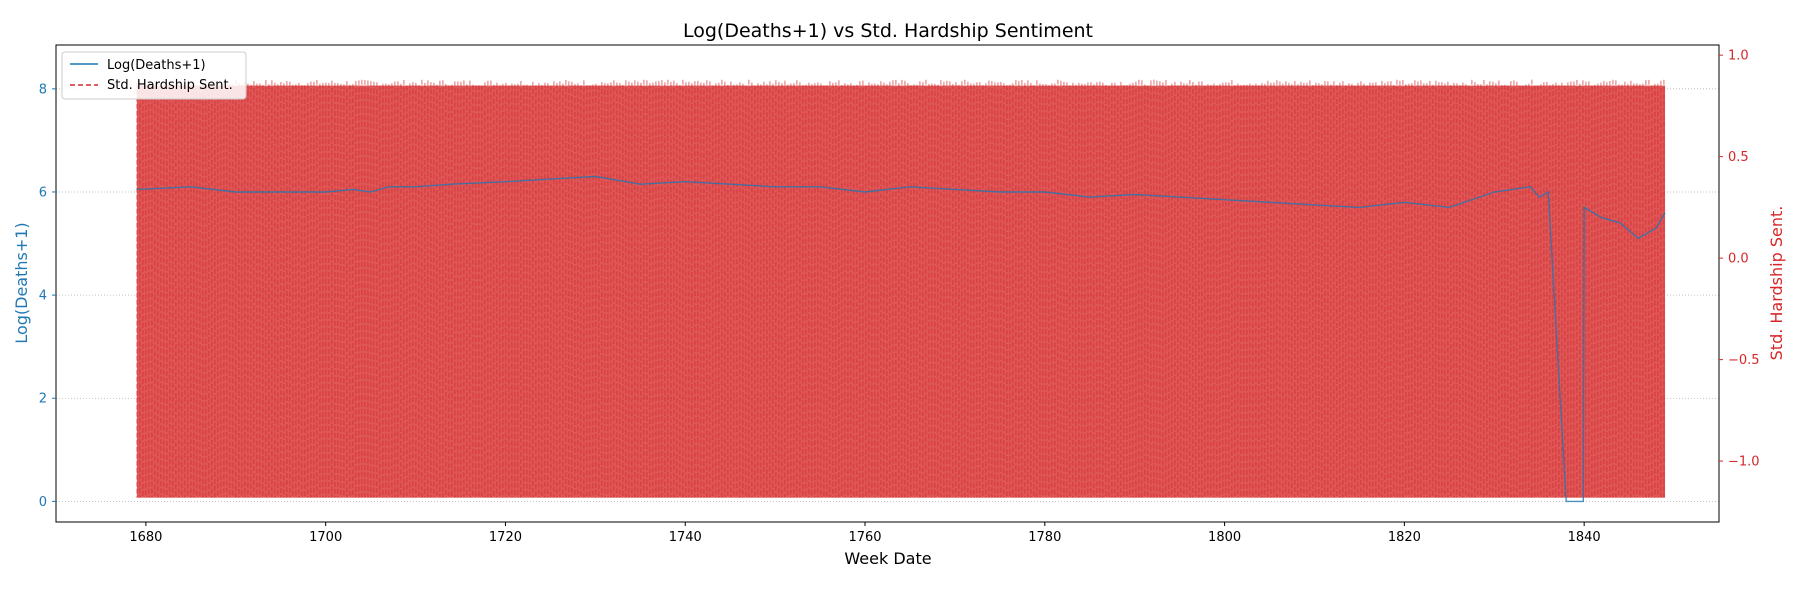  I want to click on right-tick-label: 0.5, so click(1738, 157).